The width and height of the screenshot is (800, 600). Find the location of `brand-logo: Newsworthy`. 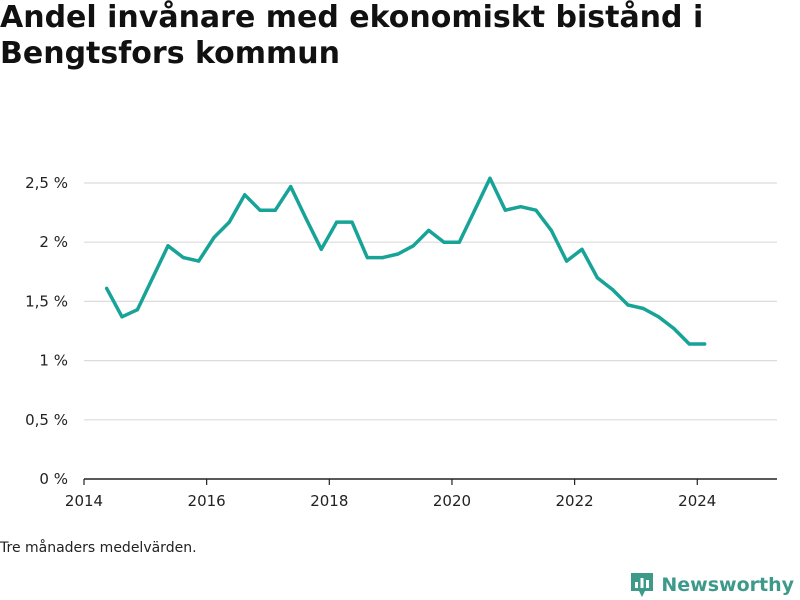

brand-logo: Newsworthy is located at coordinates (711, 585).